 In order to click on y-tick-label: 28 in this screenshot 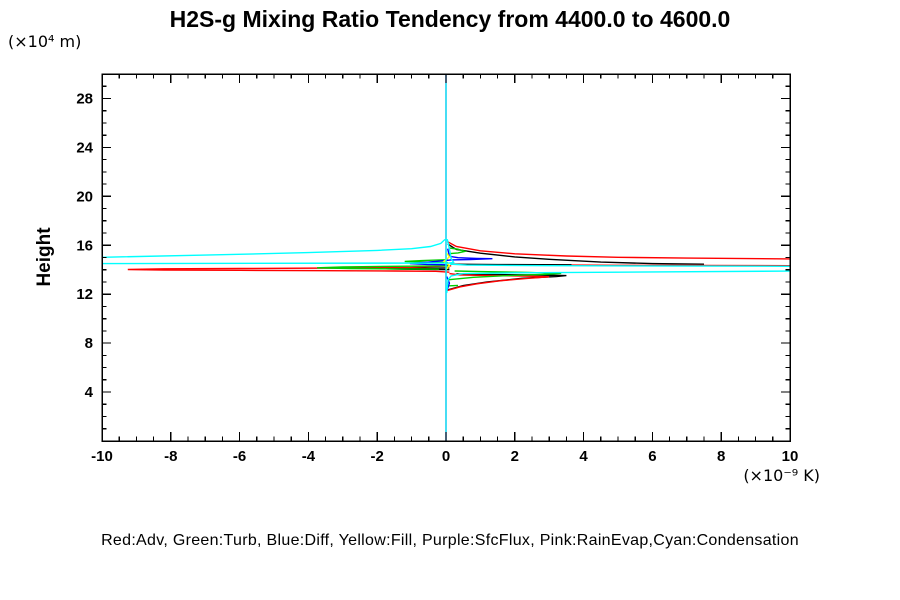, I will do `click(84, 98)`.